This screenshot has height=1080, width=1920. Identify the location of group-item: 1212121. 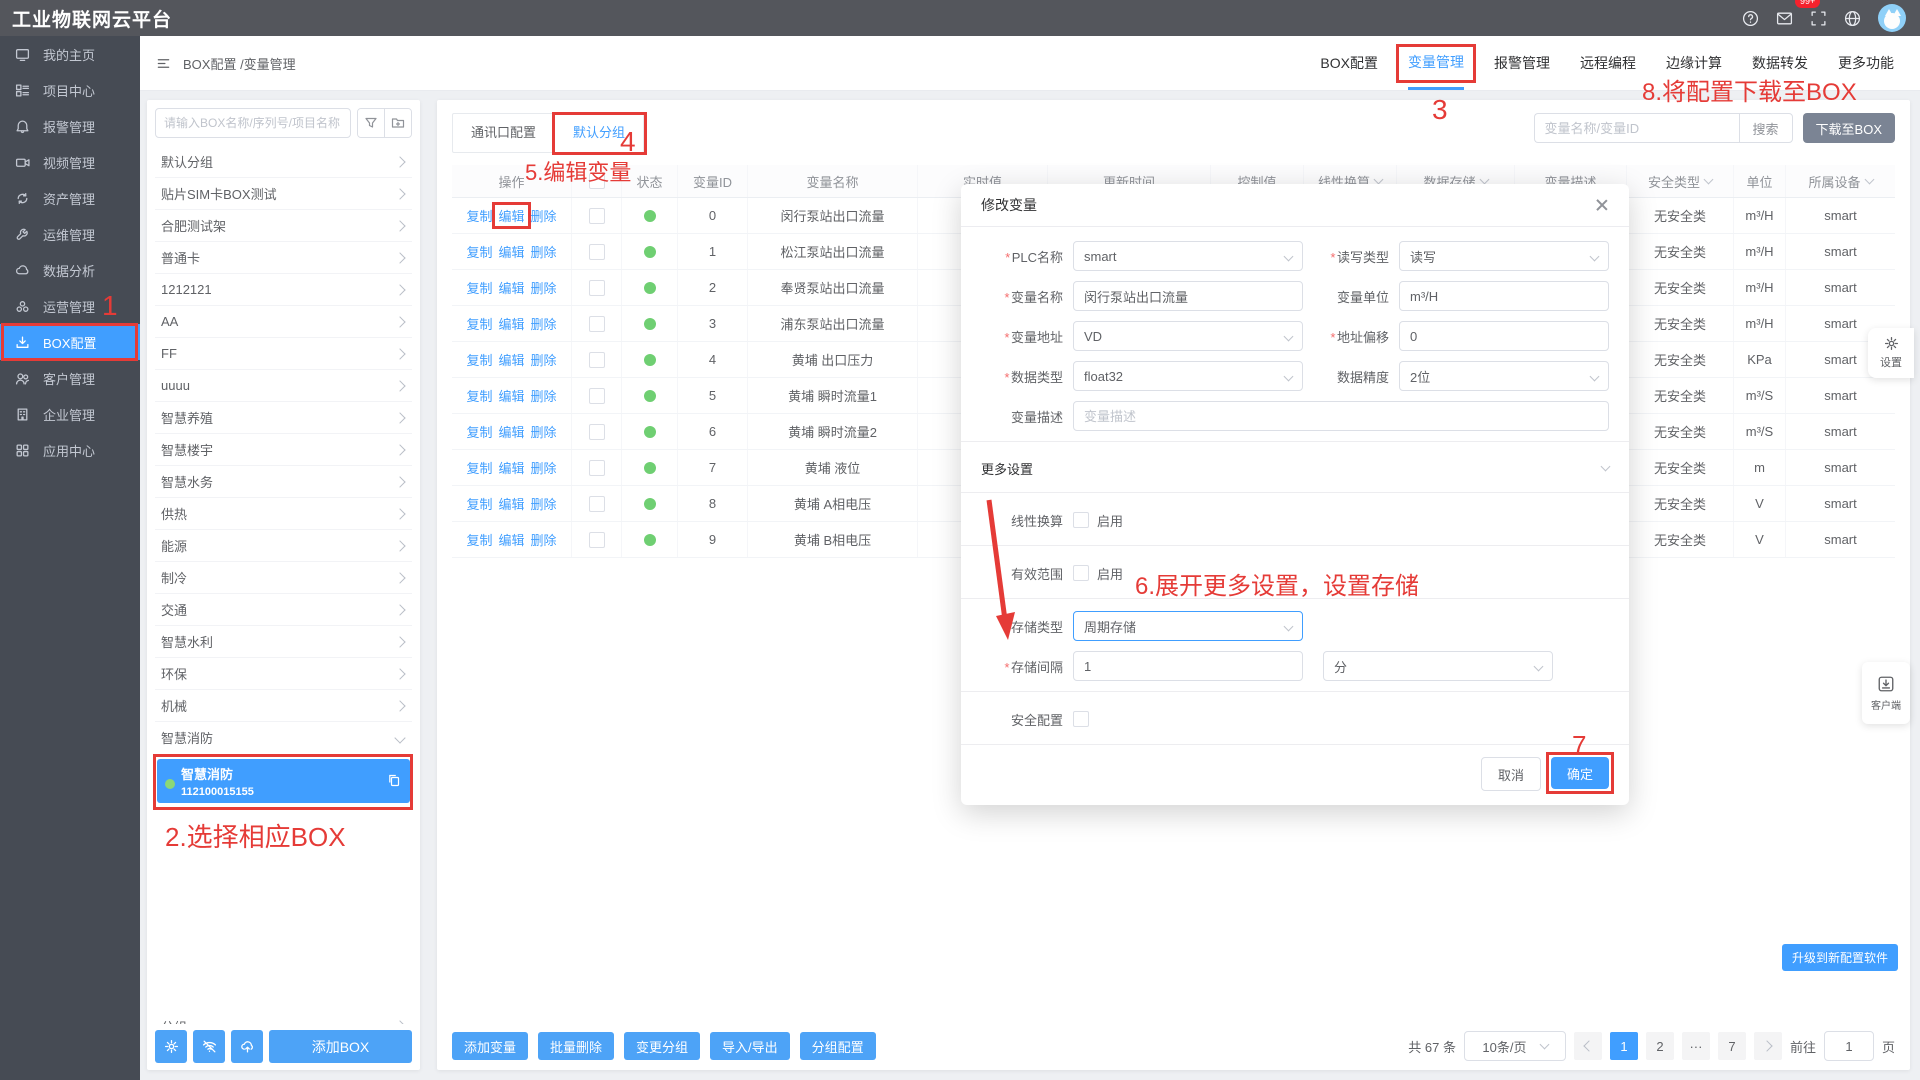
(283, 290).